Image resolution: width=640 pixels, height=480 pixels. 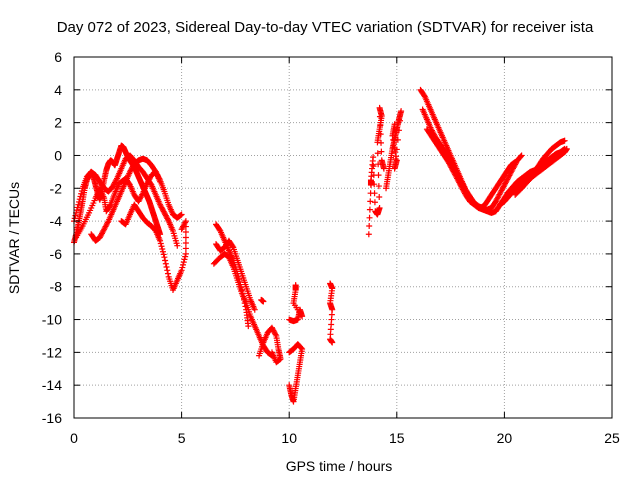 What do you see at coordinates (56, 188) in the screenshot?
I see `y-tick-label: -2` at bounding box center [56, 188].